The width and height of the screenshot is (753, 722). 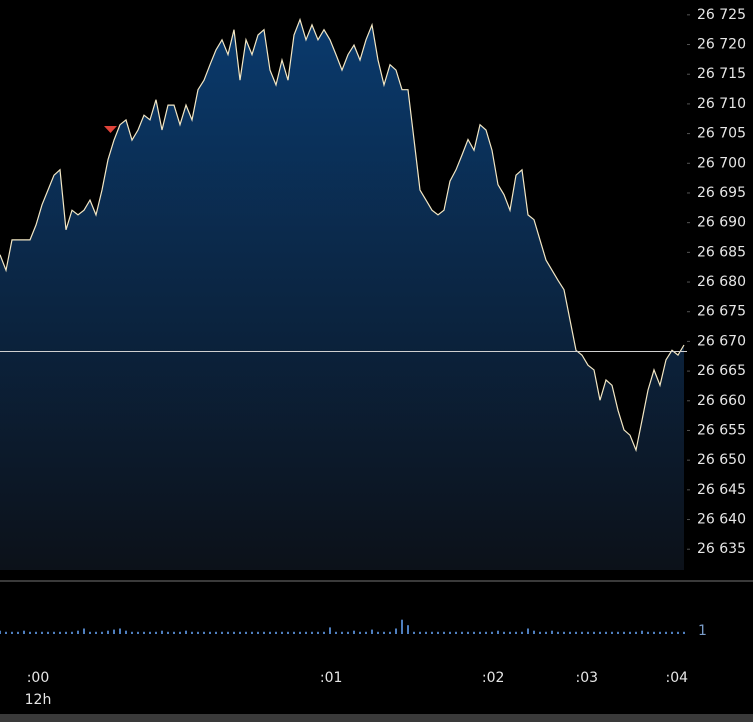 What do you see at coordinates (38, 700) in the screenshot?
I see `x-sublabel: 12h` at bounding box center [38, 700].